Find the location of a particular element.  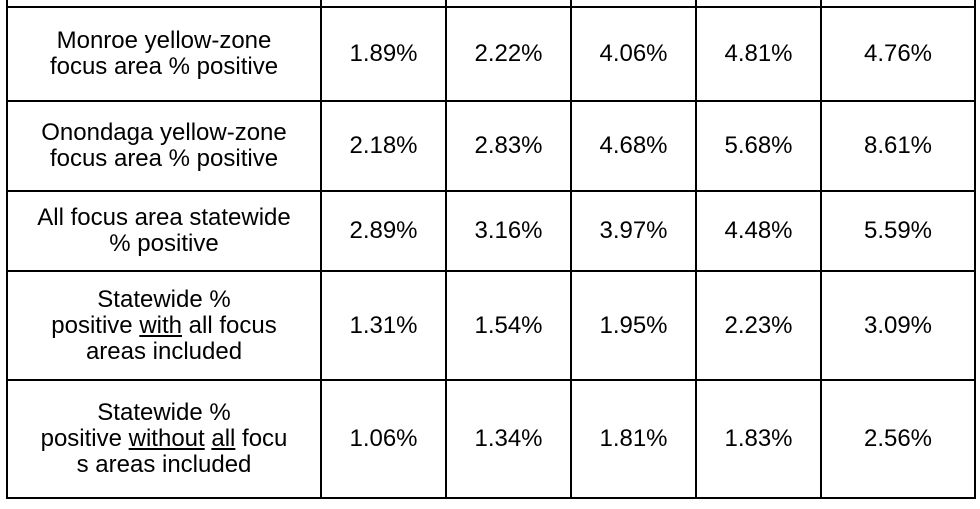

label-text: areas included is located at coordinates (164, 351).